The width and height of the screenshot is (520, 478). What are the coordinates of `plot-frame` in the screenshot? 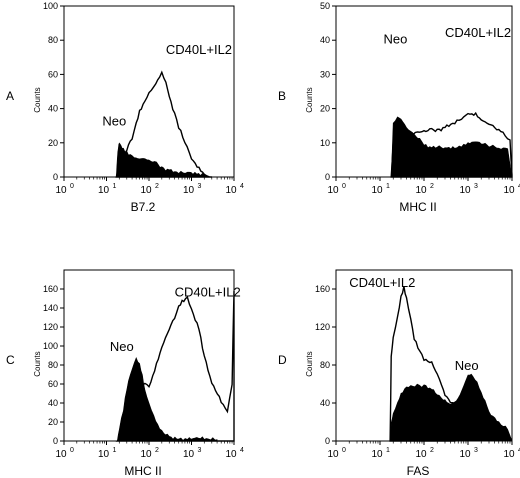 It's located at (149, 91).